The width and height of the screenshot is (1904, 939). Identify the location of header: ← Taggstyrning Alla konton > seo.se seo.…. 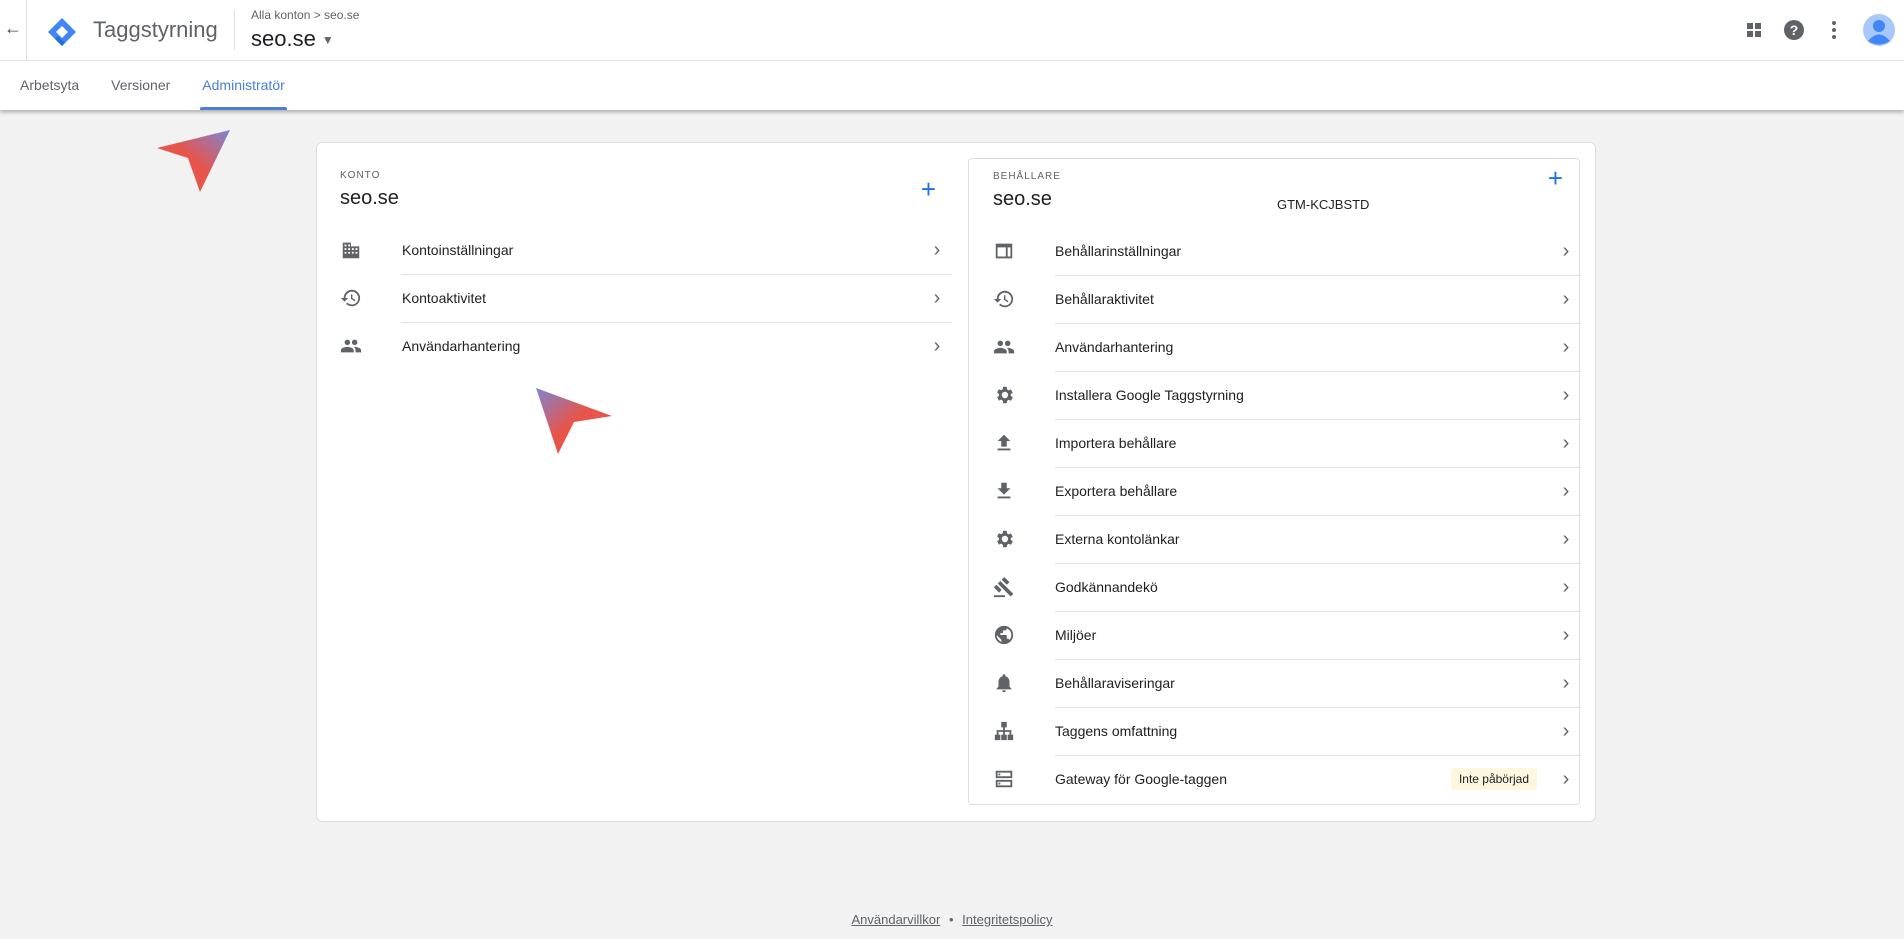
(952, 30).